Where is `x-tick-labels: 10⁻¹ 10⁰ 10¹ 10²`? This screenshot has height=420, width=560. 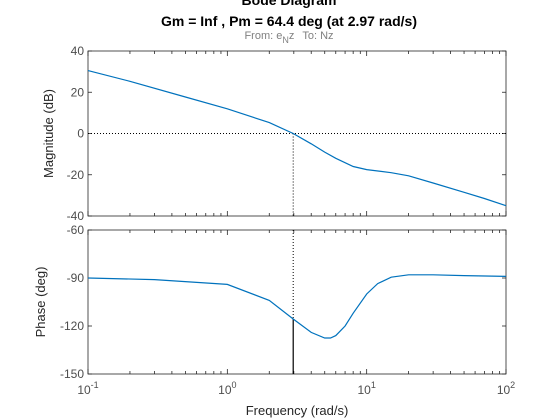
x-tick-labels: 10⁻¹ 10⁰ 10¹ 10² is located at coordinates (296, 388).